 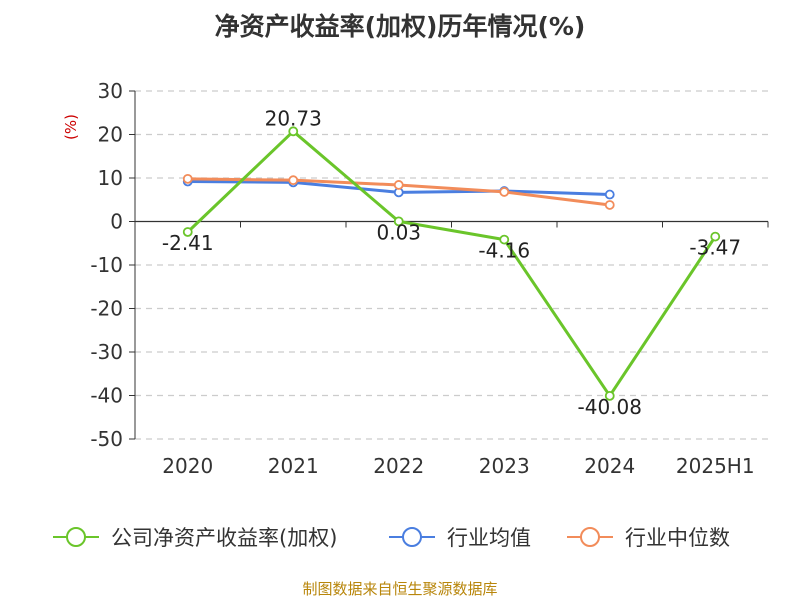 What do you see at coordinates (398, 232) in the screenshot?
I see `data-label: 0.03` at bounding box center [398, 232].